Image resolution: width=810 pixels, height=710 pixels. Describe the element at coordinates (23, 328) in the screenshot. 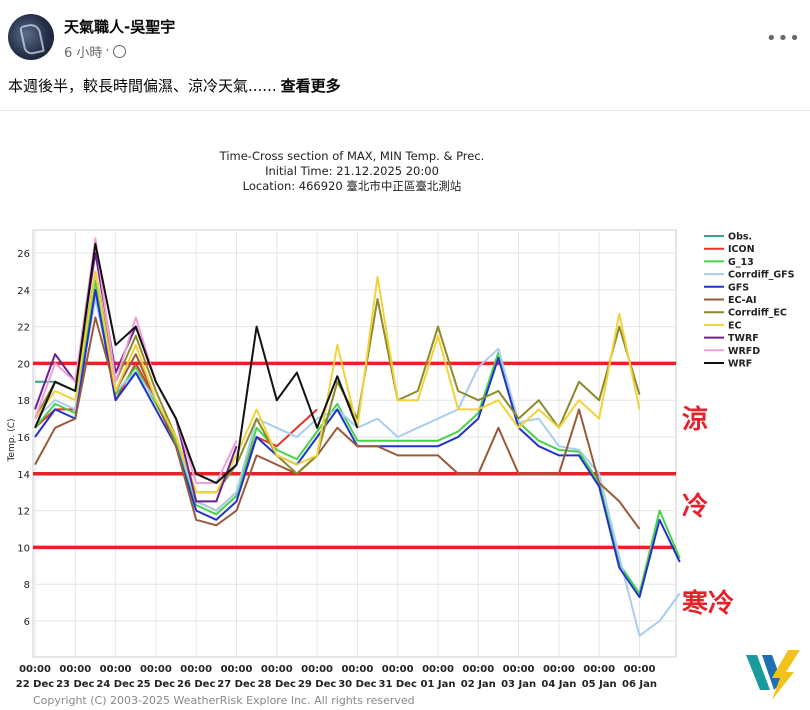

I see `y-tick-label: 22` at that location.